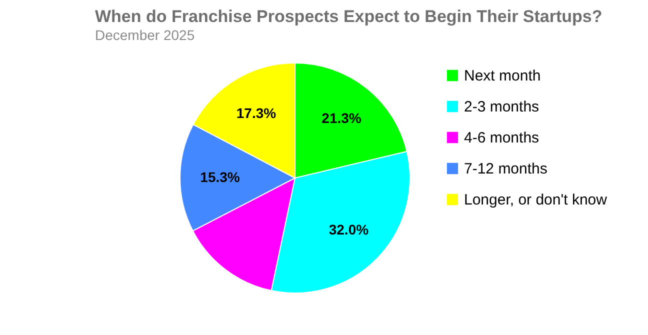 The height and width of the screenshot is (335, 648). What do you see at coordinates (348, 16) in the screenshot?
I see `chart-title: When do Franchise Prospects Expect to Begin Their Startups?` at bounding box center [348, 16].